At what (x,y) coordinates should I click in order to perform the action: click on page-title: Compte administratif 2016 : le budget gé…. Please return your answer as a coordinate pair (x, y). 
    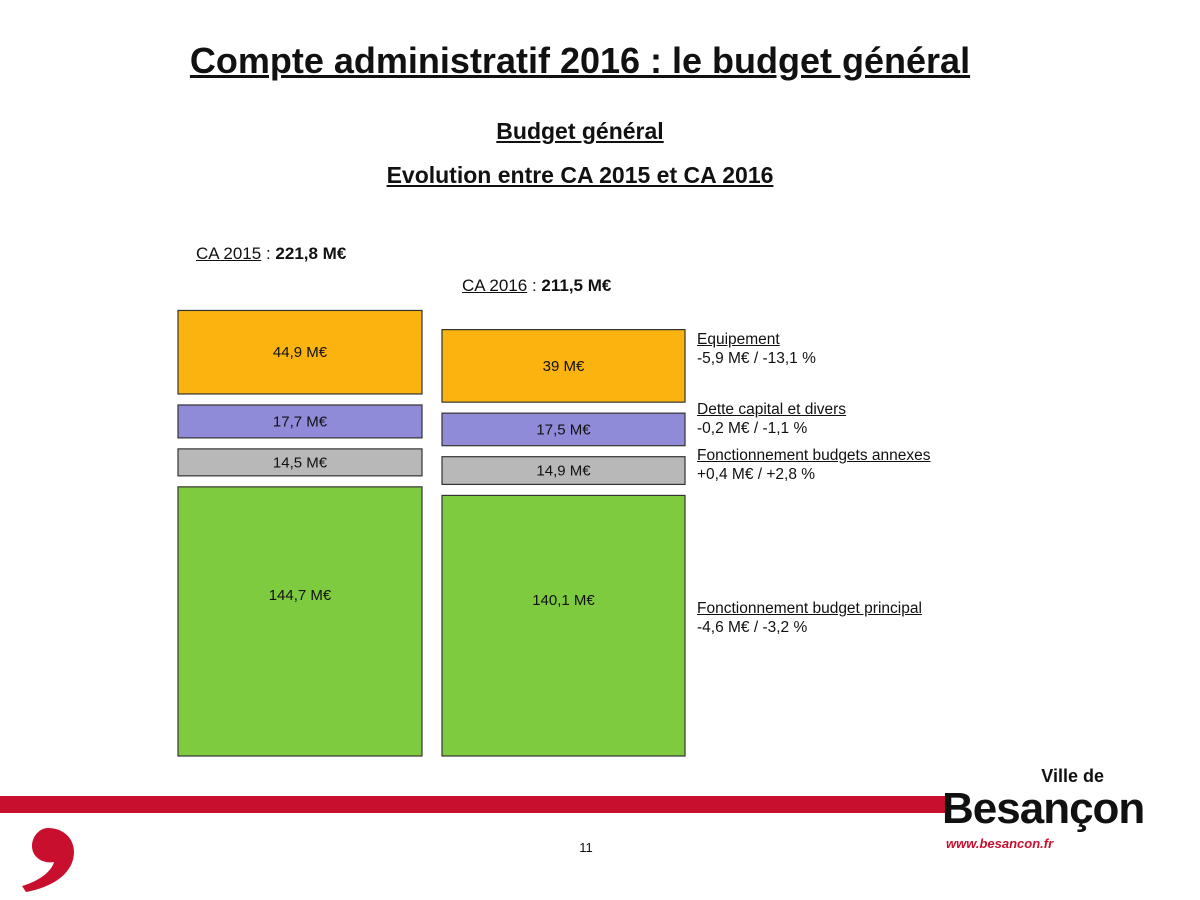
    Looking at the image, I should click on (580, 60).